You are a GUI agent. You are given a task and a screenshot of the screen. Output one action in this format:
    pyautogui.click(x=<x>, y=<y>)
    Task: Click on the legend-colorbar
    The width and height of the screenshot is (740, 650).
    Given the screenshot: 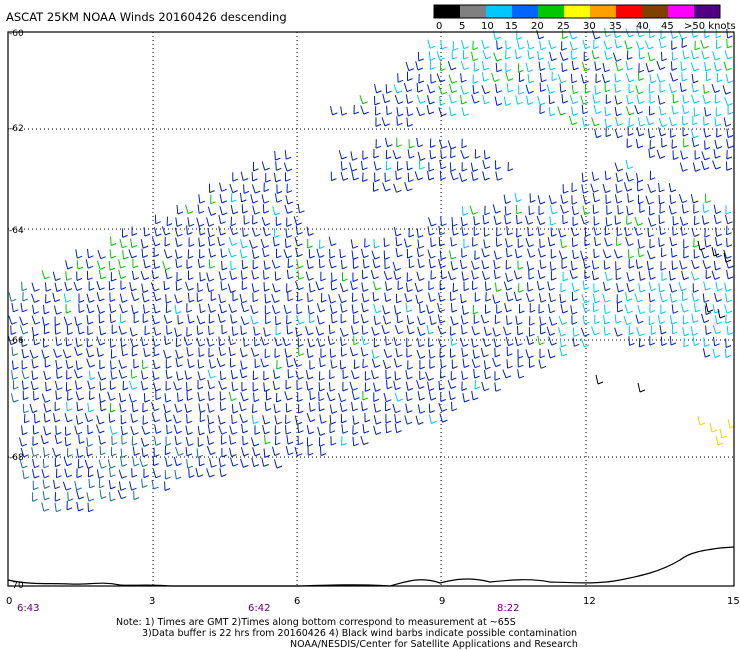 What is the action you would take?
    pyautogui.click(x=577, y=11)
    